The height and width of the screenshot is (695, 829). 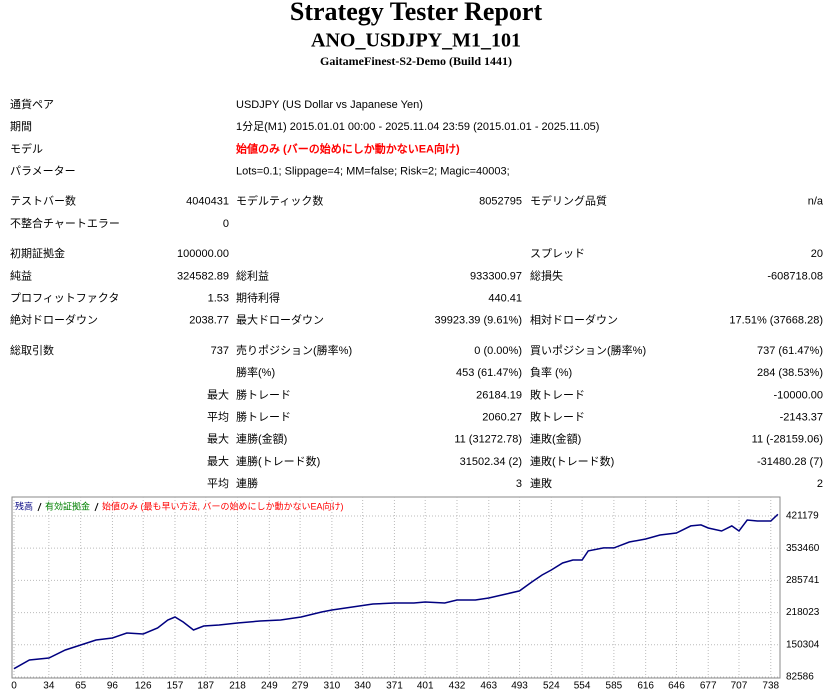 What do you see at coordinates (49, 686) in the screenshot?
I see `x-tick-label: 34` at bounding box center [49, 686].